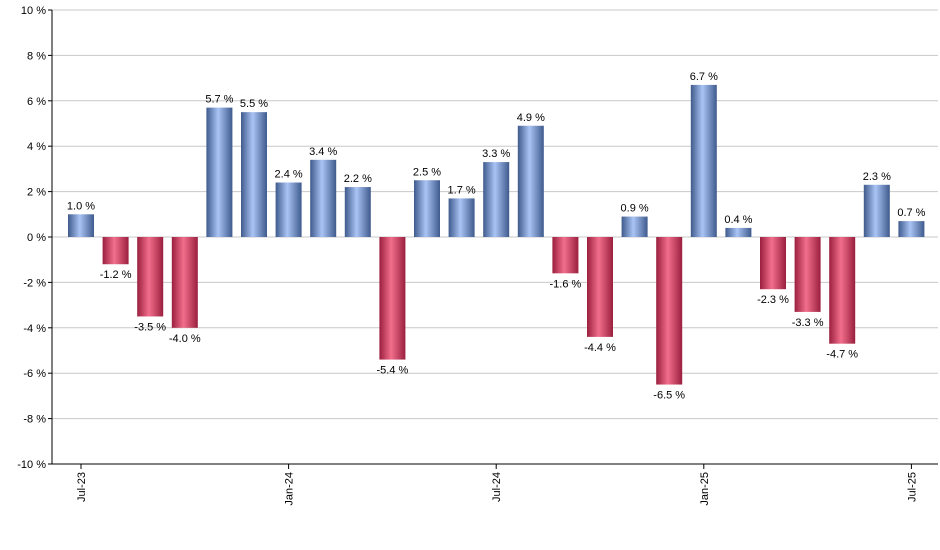 Image resolution: width=940 pixels, height=550 pixels. I want to click on bar-value-label: -4.7 %, so click(842, 355).